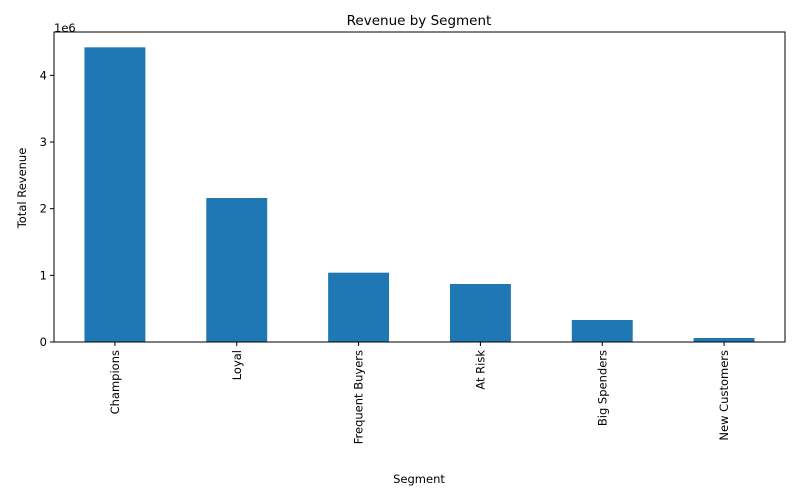  Describe the element at coordinates (359, 397) in the screenshot. I see `x-tick-label: Frequent Buyers` at that location.